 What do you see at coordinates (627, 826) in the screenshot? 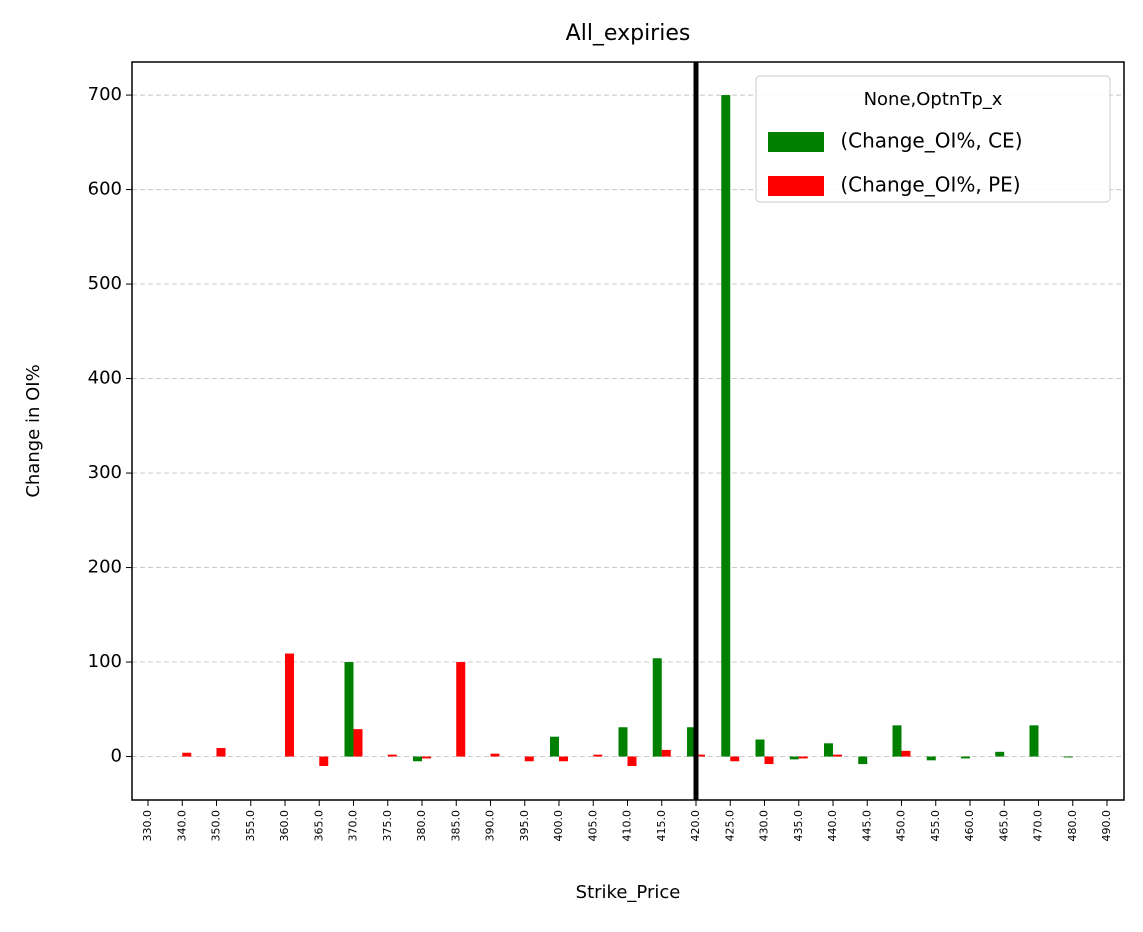
I see `x-tick-label: 410.0` at bounding box center [627, 826].